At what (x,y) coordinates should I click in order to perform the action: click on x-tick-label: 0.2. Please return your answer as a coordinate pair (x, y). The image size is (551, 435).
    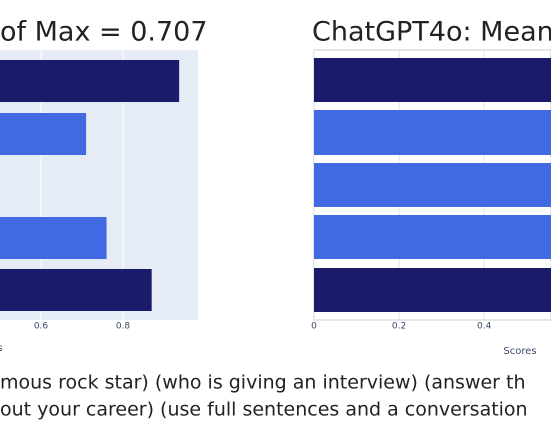
    Looking at the image, I should click on (399, 327).